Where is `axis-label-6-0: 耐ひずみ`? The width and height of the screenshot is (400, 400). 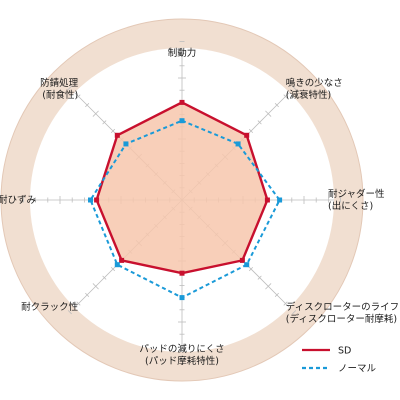
axis-label-6-0: 耐ひずみ is located at coordinates (18, 200).